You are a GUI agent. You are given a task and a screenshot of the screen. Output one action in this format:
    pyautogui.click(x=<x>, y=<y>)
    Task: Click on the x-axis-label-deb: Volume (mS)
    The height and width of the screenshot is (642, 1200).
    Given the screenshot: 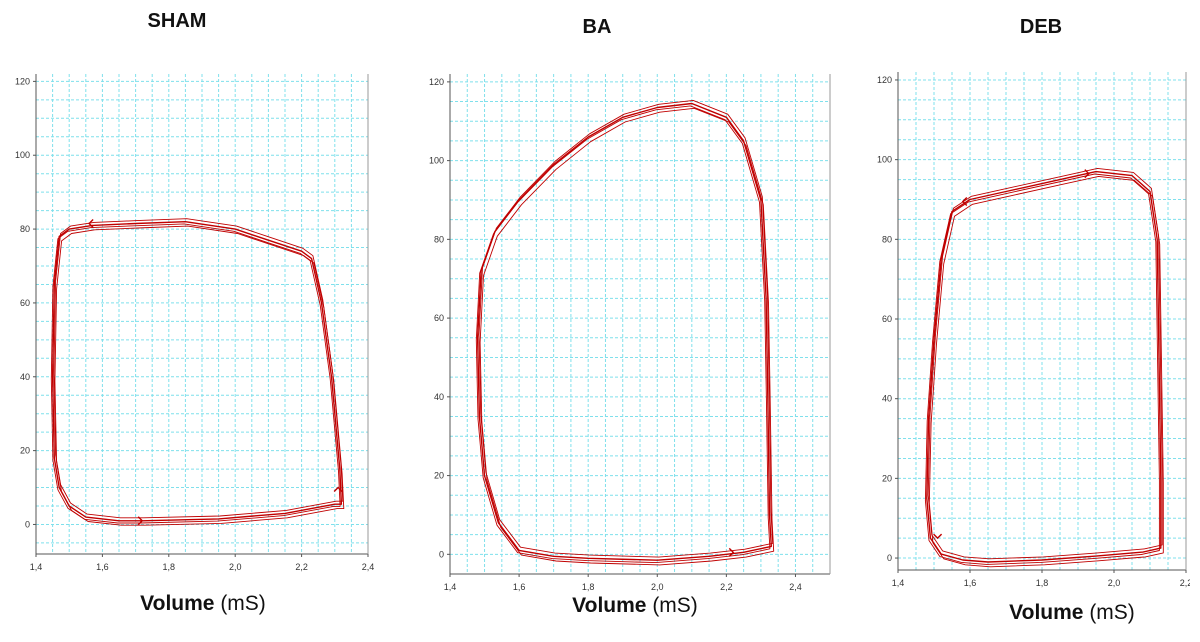 What is the action you would take?
    pyautogui.click(x=1072, y=613)
    